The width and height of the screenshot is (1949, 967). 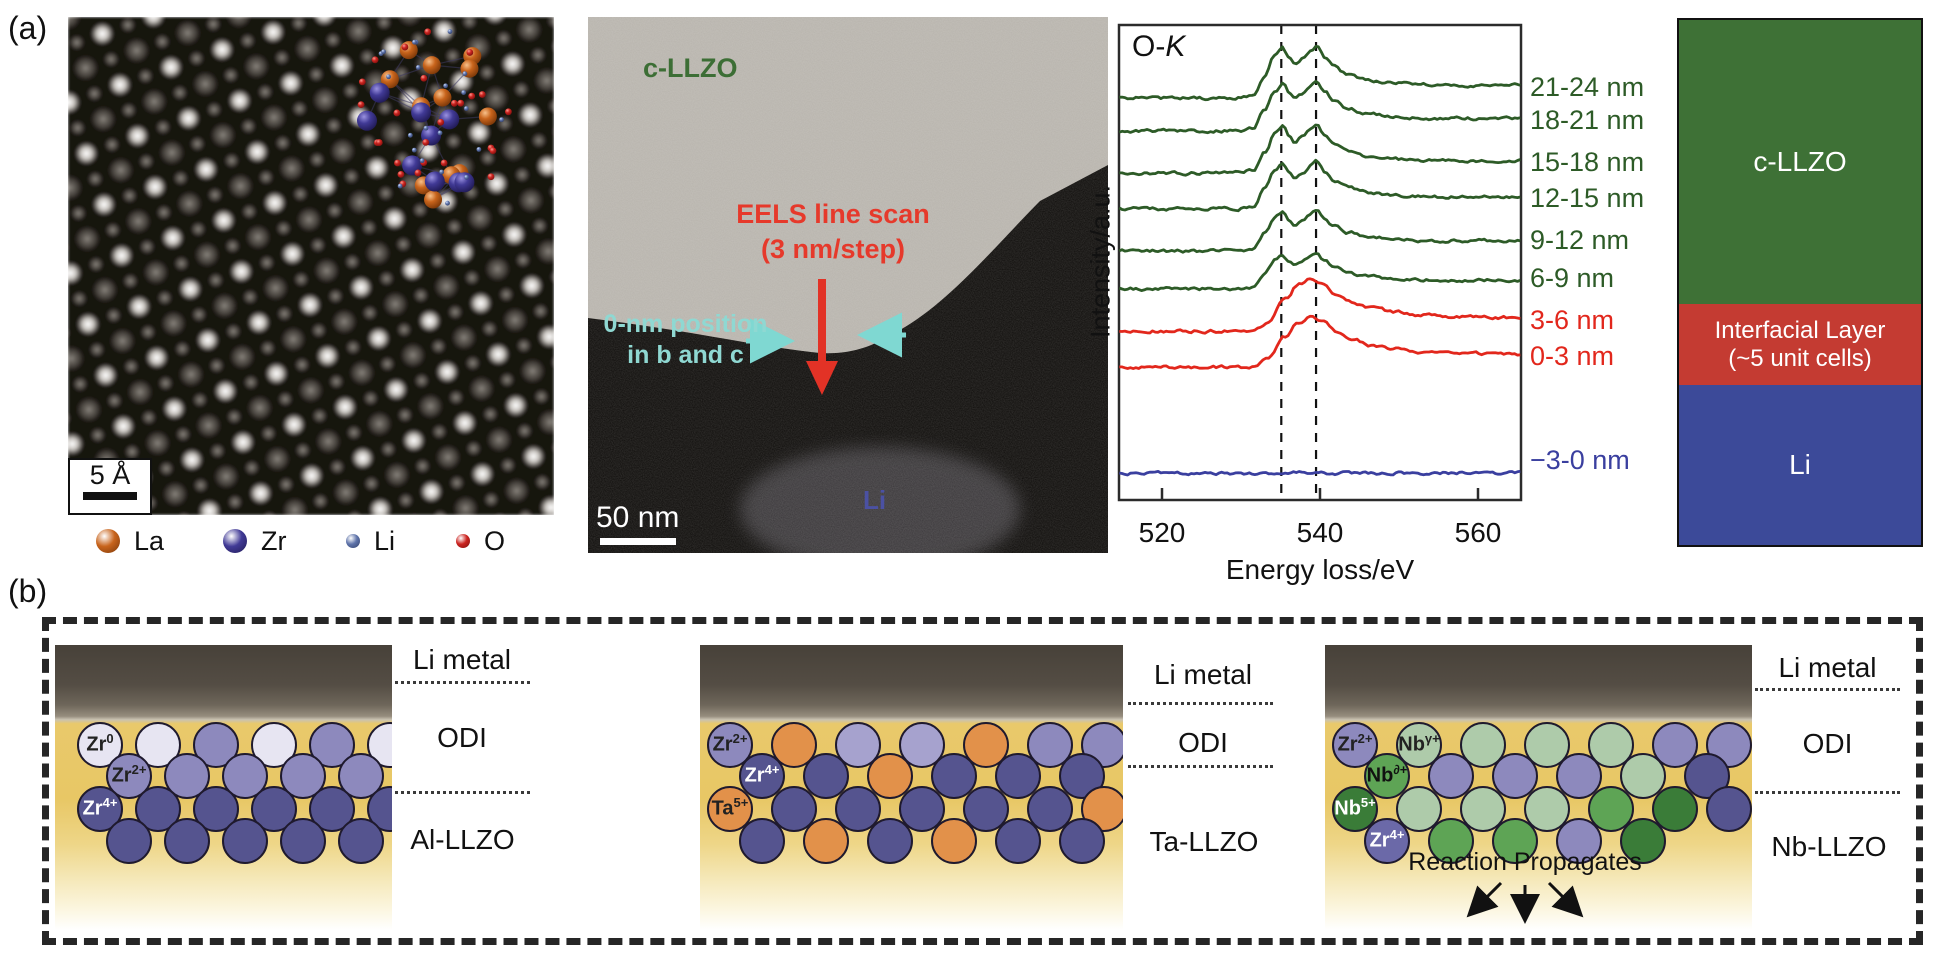 I want to click on legend-label-zr: Zr, so click(x=274, y=540).